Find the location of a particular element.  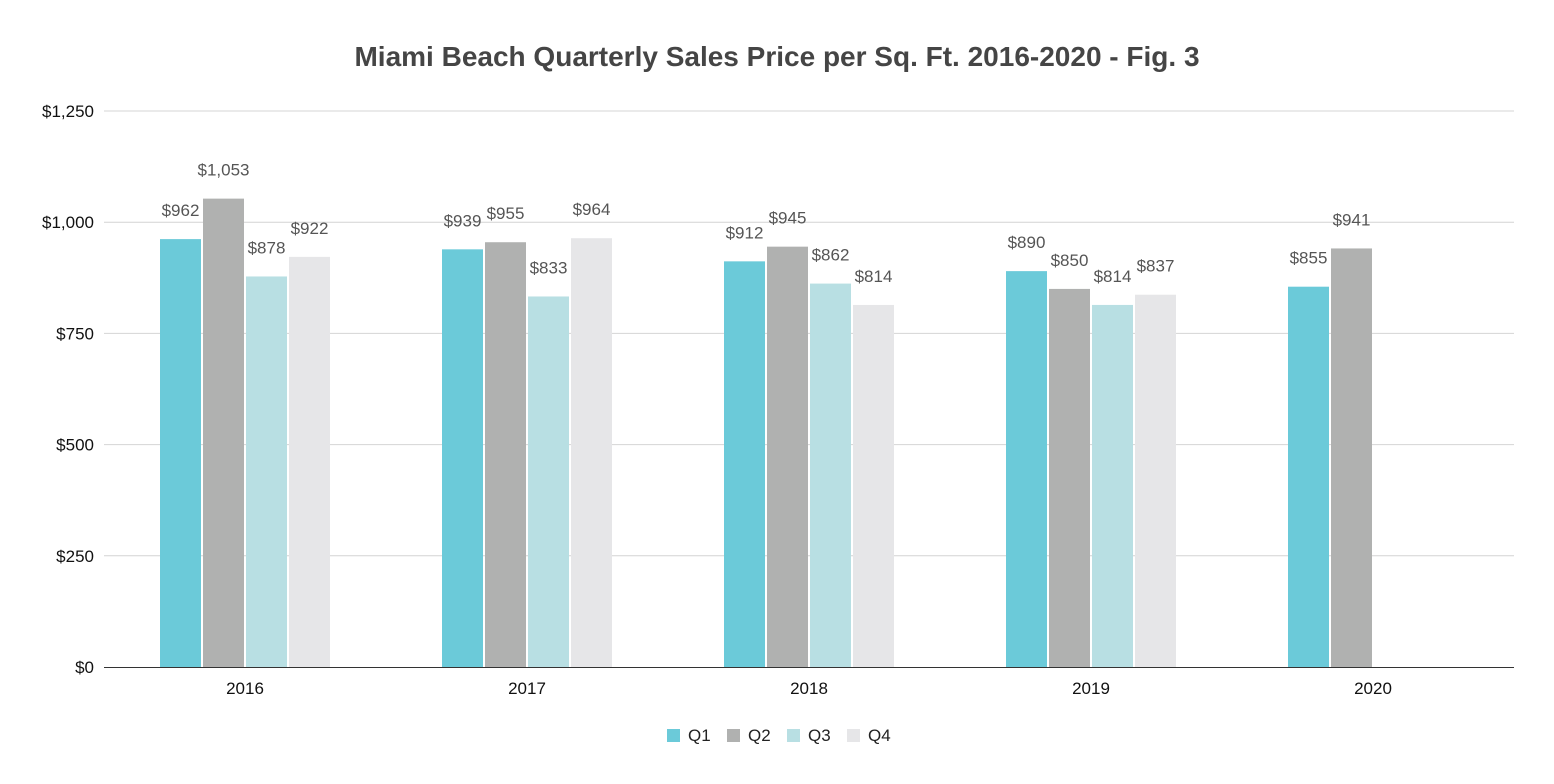

bar-q3-2019 is located at coordinates (1112, 485).